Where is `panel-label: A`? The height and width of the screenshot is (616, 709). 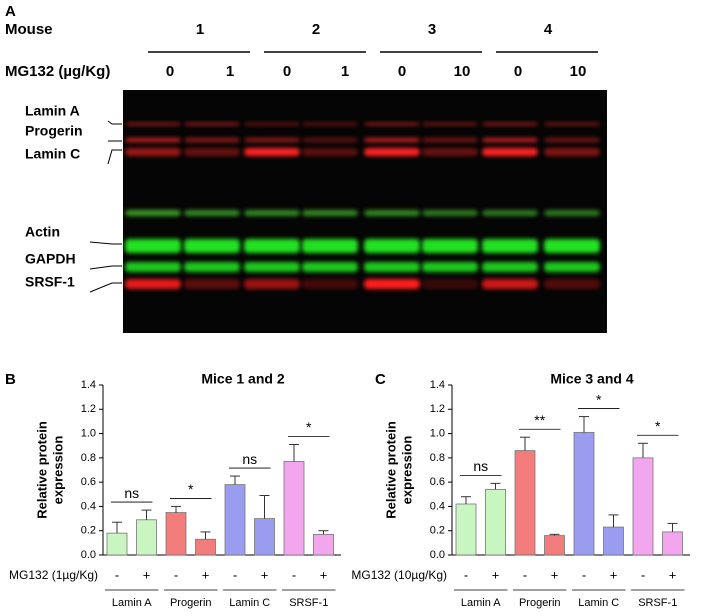
panel-label: A is located at coordinates (10, 11).